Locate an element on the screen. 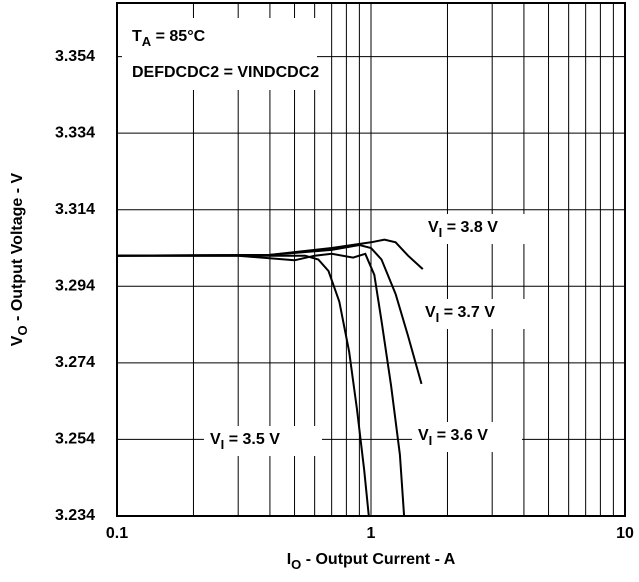 Image resolution: width=639 pixels, height=582 pixels. y-axis-label: VO - Output Voltage - V is located at coordinates (19, 259).